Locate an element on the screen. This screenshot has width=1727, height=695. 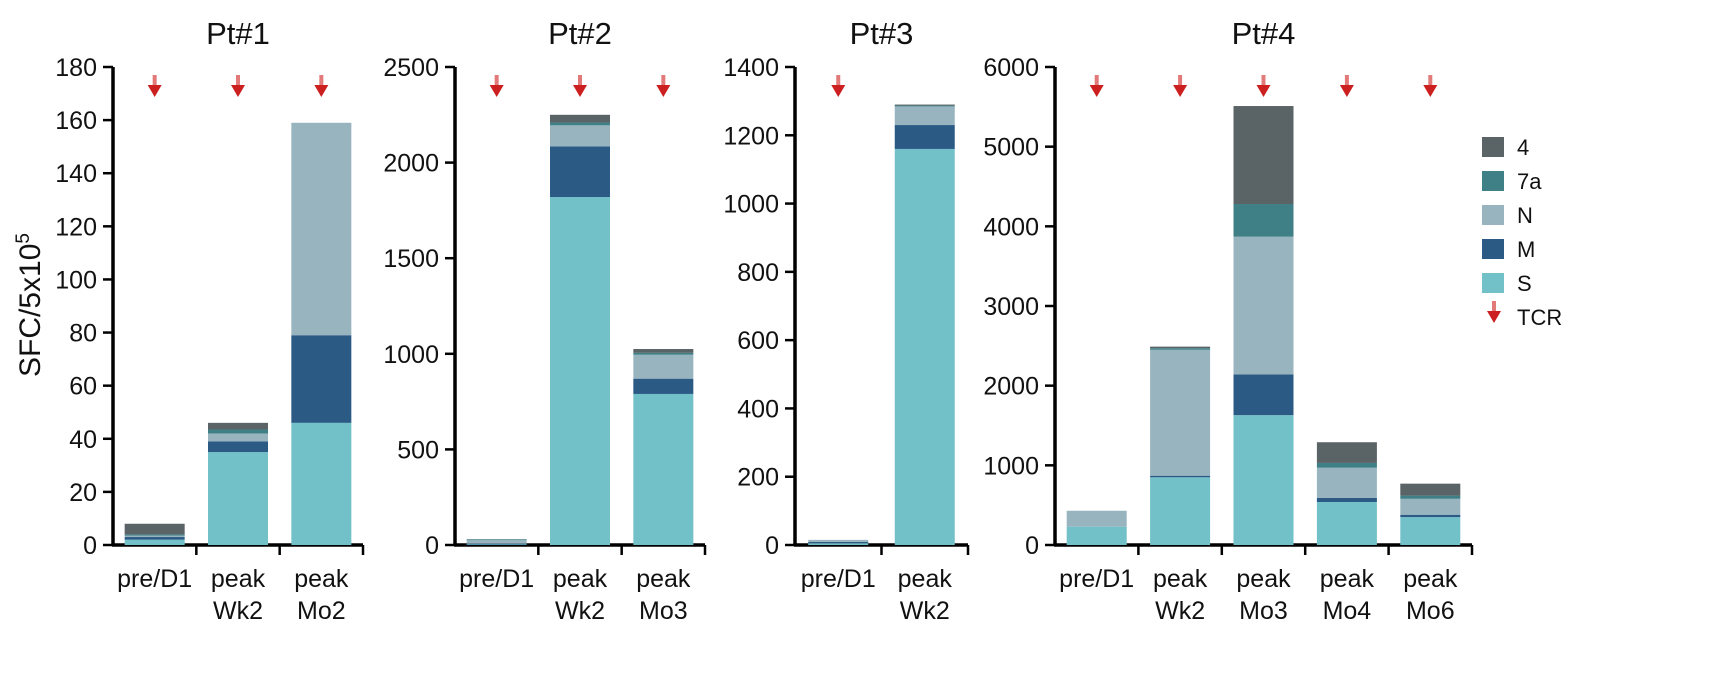
y-tick-label: 1400 is located at coordinates (751, 68).